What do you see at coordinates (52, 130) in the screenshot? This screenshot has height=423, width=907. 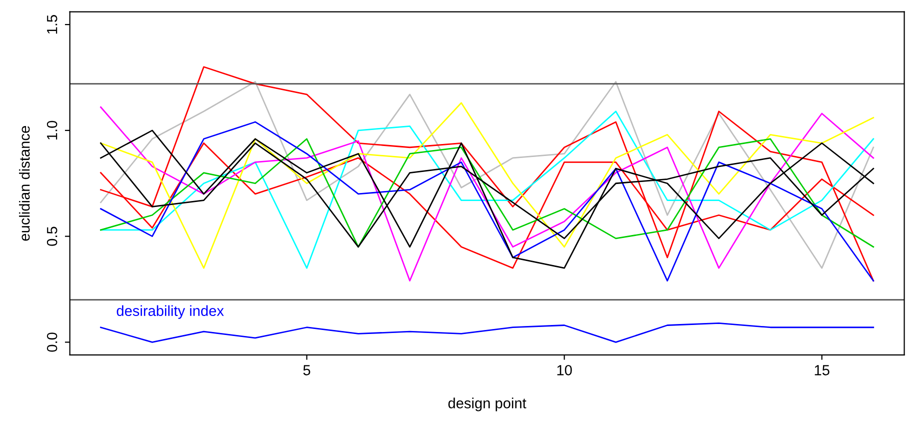 I see `y-tick-label: 1.0` at bounding box center [52, 130].